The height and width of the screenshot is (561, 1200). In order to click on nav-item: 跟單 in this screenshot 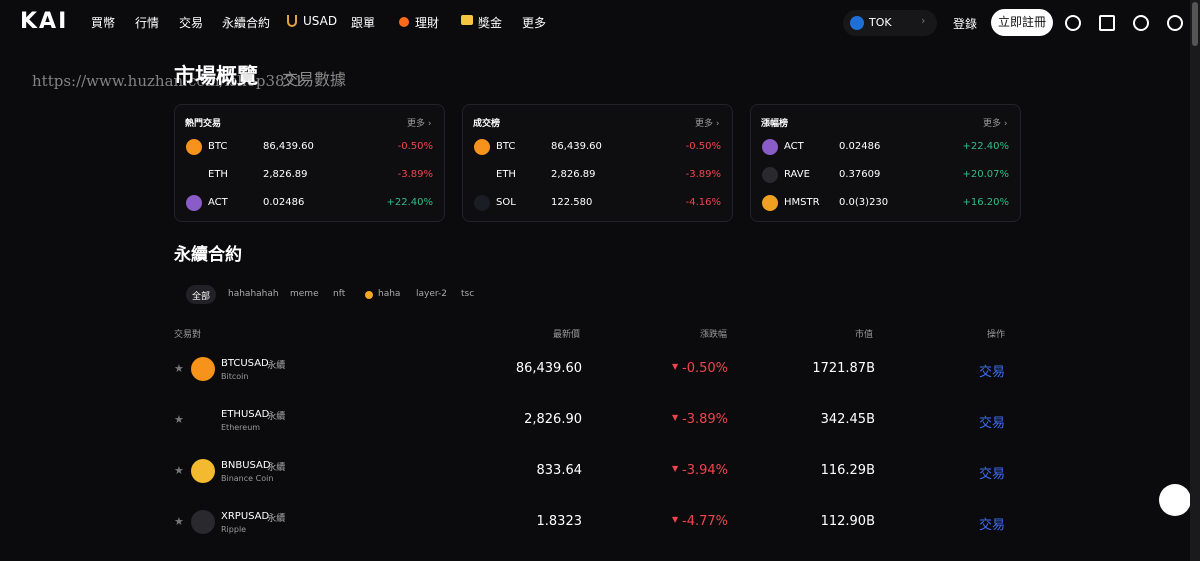, I will do `click(363, 23)`.